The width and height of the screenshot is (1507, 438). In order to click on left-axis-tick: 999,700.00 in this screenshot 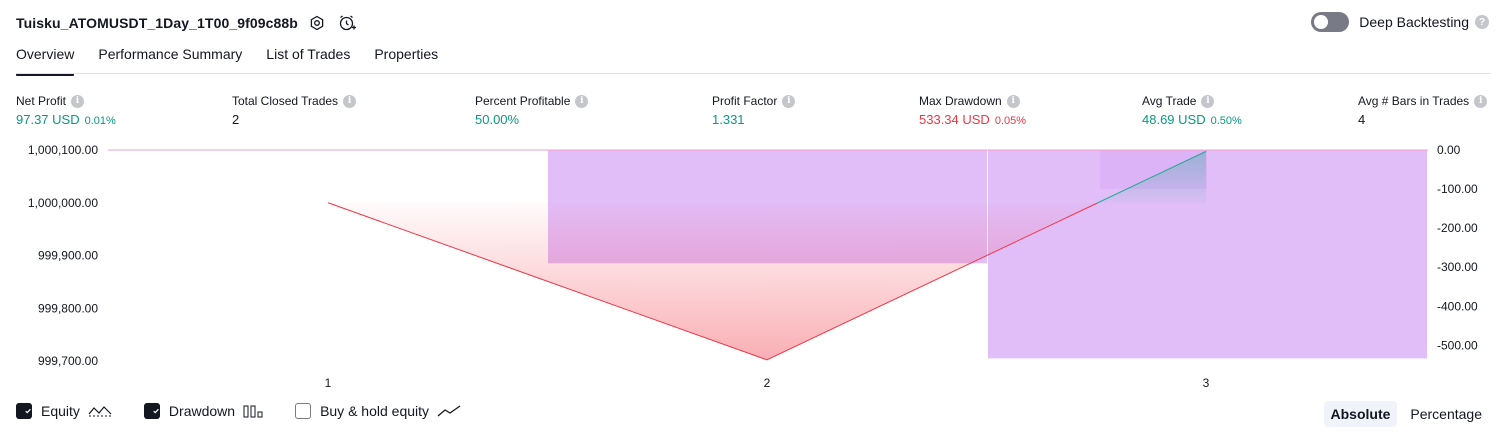, I will do `click(68, 361)`.